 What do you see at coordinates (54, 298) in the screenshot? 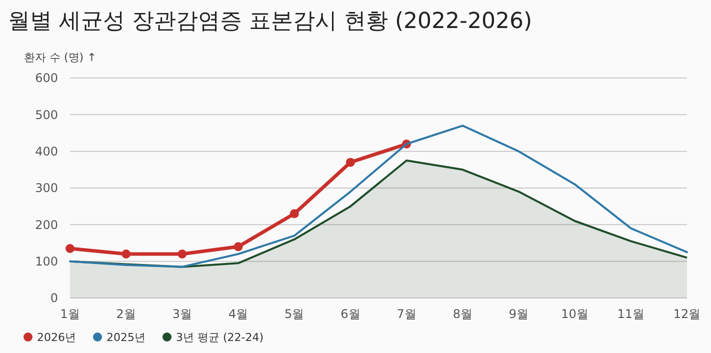
I see `y-tick-label: 0` at bounding box center [54, 298].